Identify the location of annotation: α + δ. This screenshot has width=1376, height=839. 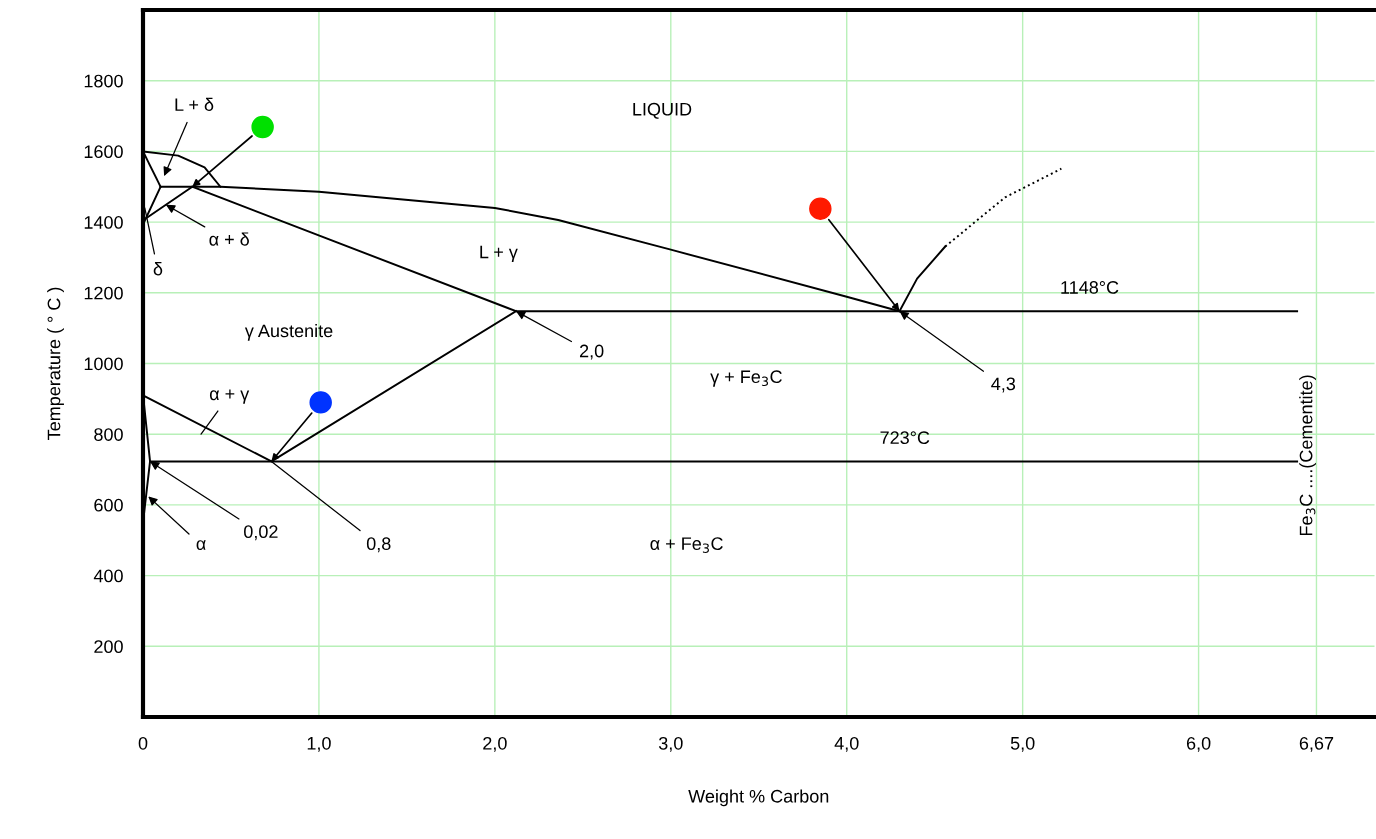
(229, 239).